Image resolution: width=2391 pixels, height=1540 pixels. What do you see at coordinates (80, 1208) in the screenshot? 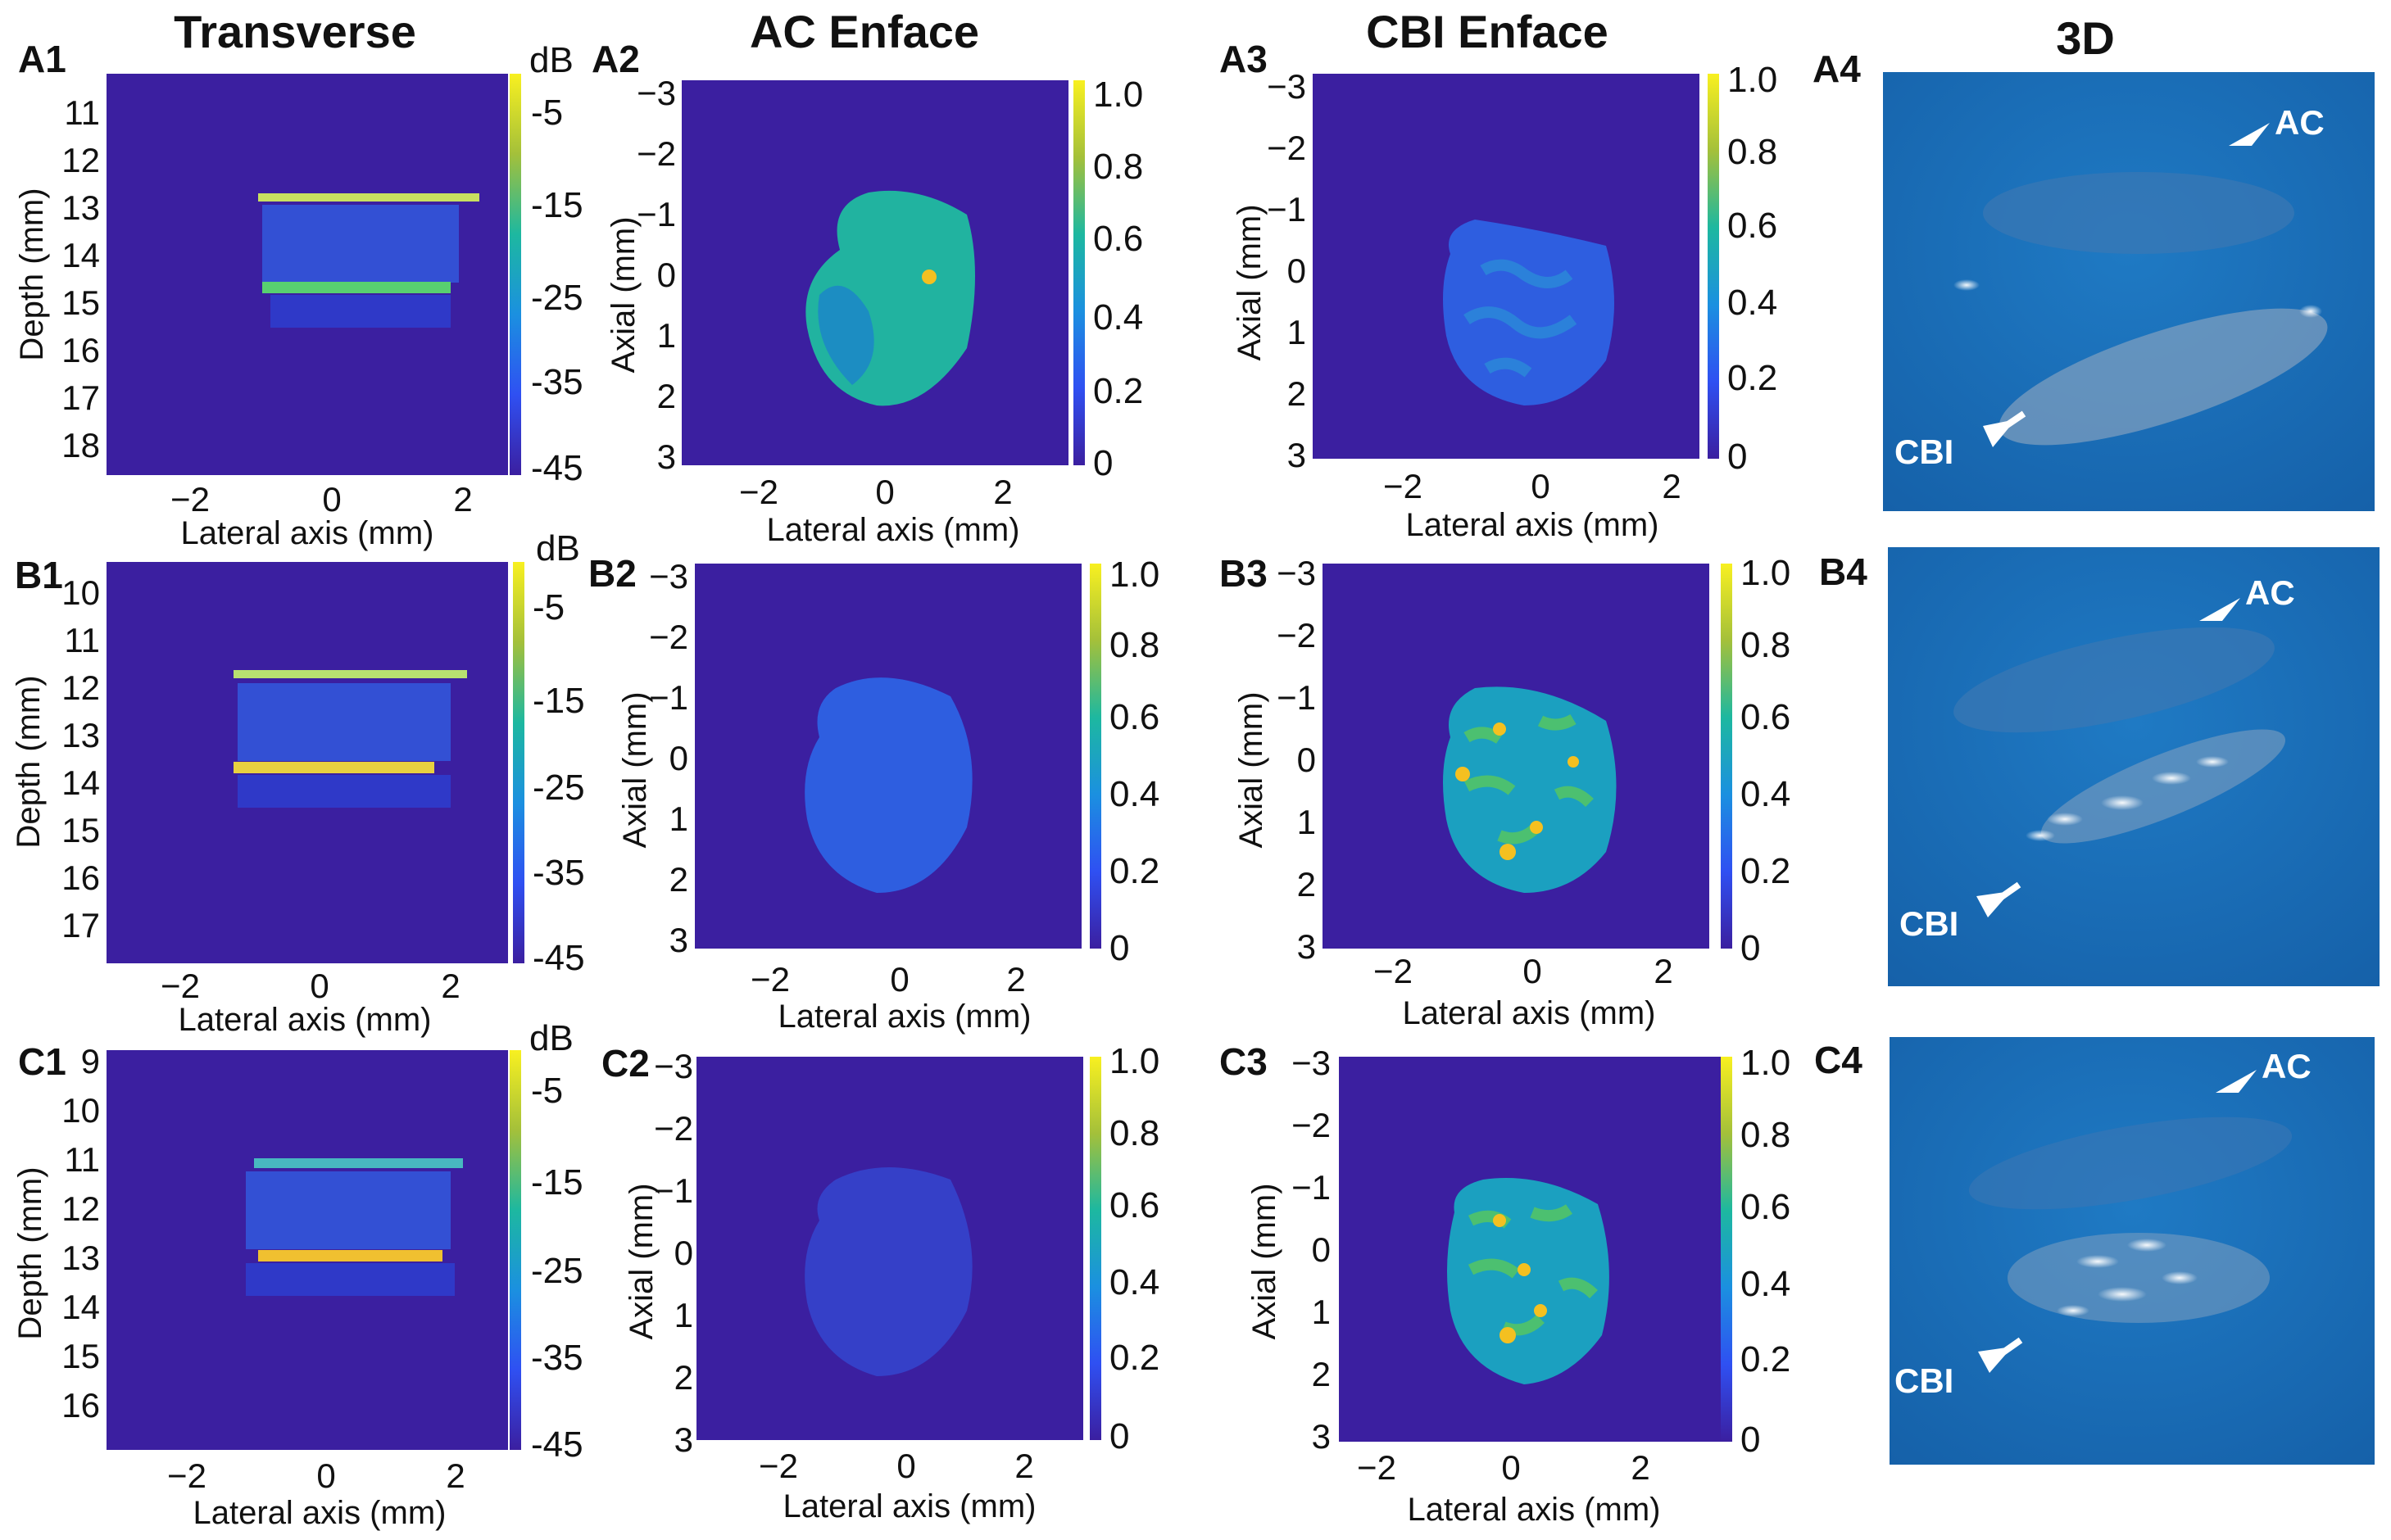
I see `depth-tick: 12` at bounding box center [80, 1208].